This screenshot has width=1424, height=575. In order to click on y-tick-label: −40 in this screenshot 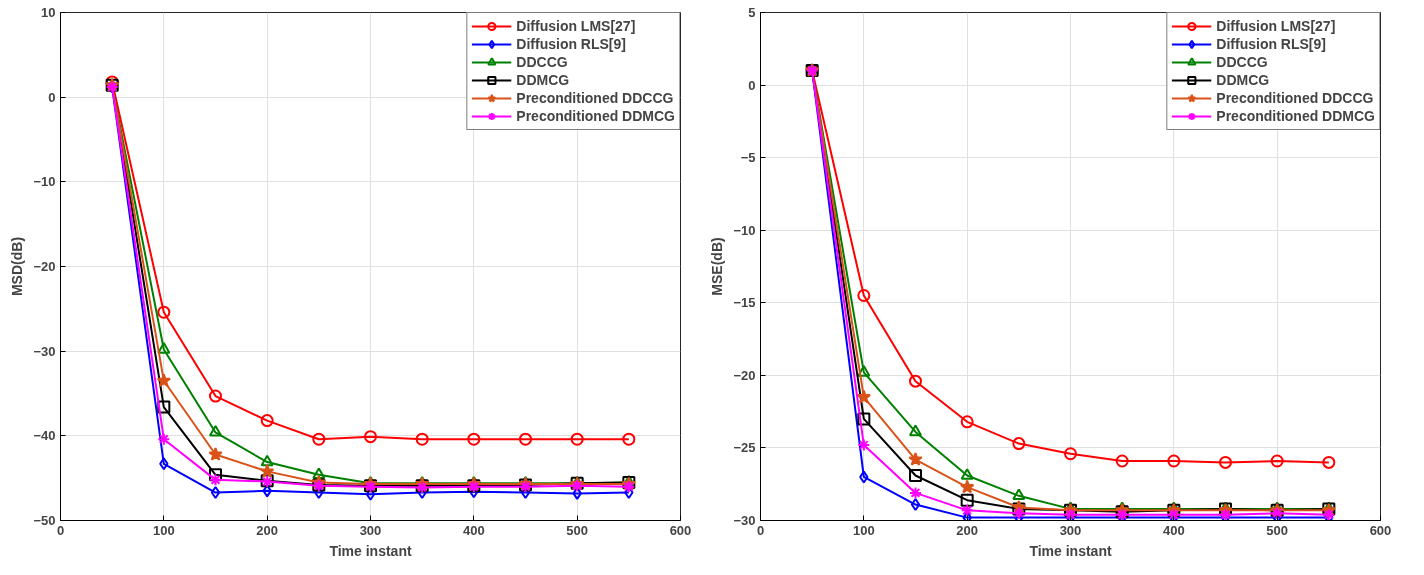, I will do `click(44, 436)`.